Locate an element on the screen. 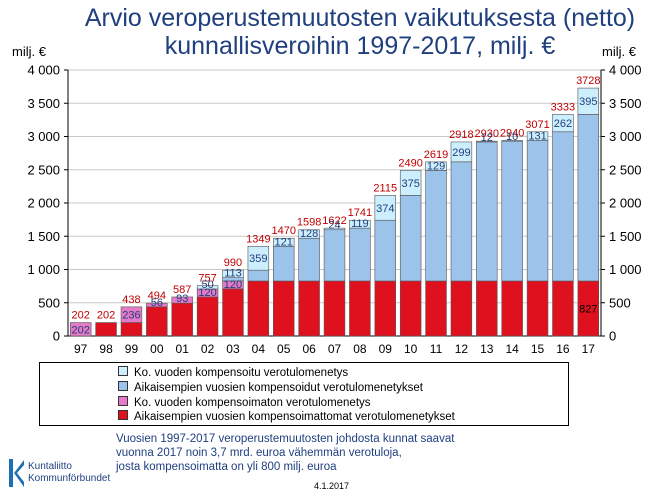  y-tick-label-left: 1 500 is located at coordinates (43, 236).